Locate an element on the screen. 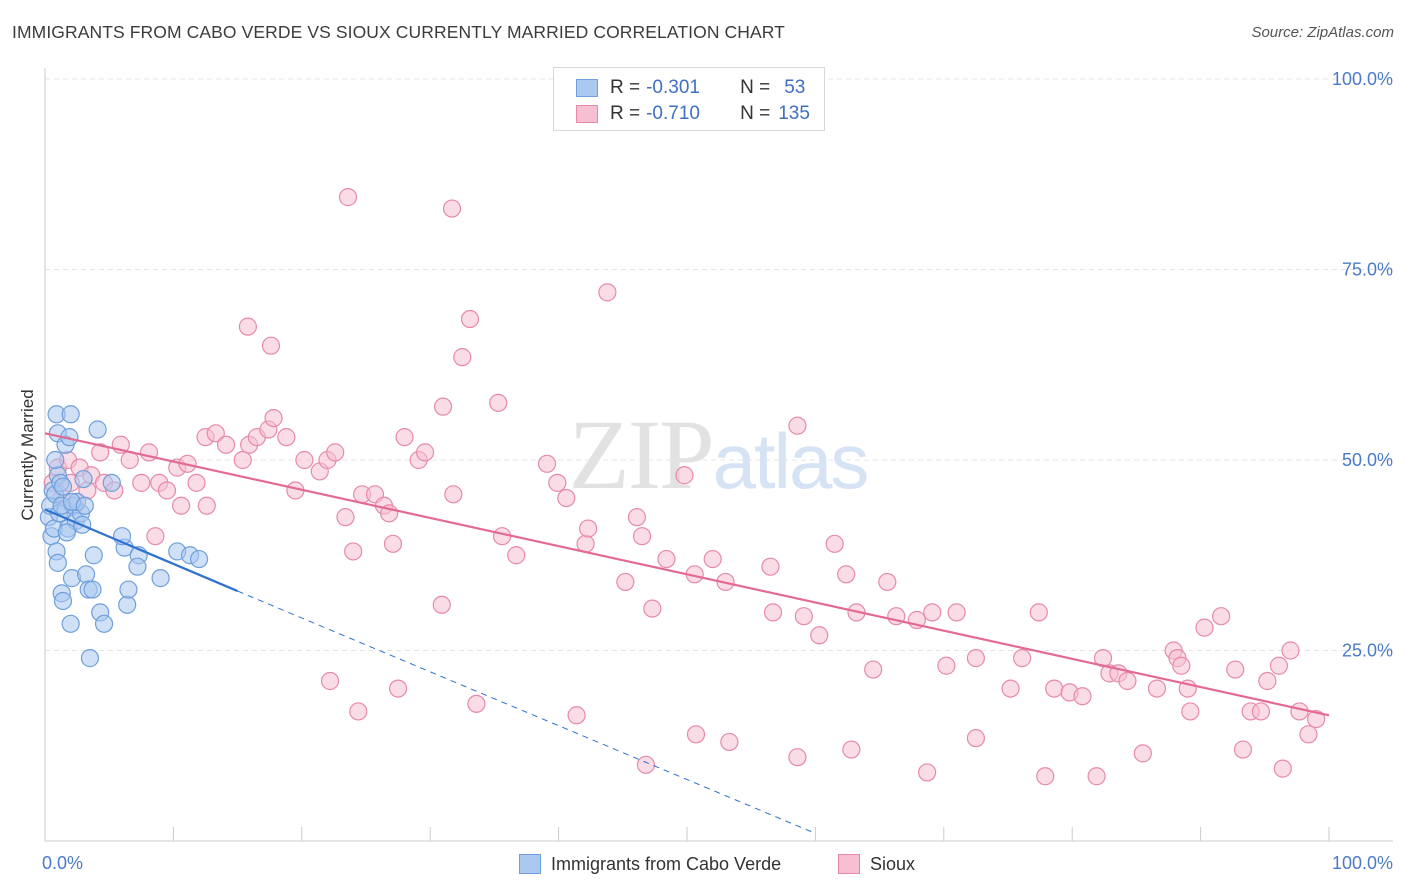  y-tick-label: 50.0% is located at coordinates (1367, 460).